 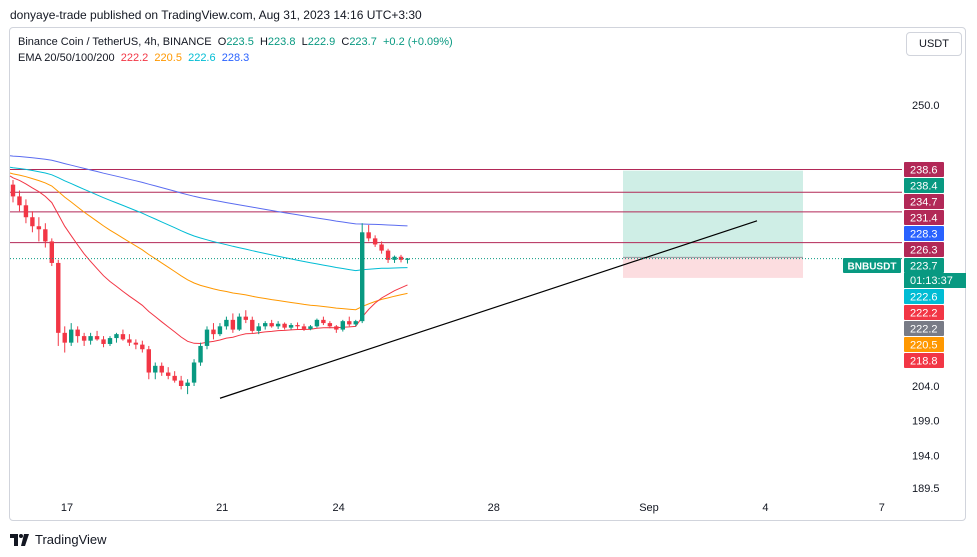 I want to click on ema50-value: 220.5, so click(x=168, y=58).